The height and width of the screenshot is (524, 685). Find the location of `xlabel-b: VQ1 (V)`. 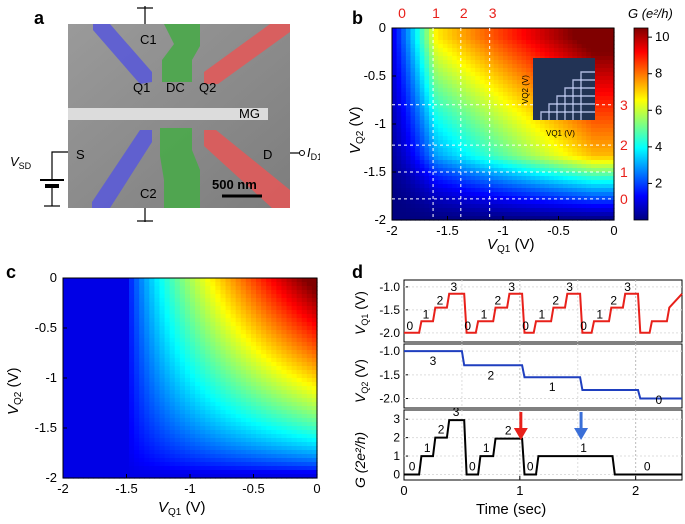

xlabel-b: VQ1 (V) is located at coordinates (511, 245).